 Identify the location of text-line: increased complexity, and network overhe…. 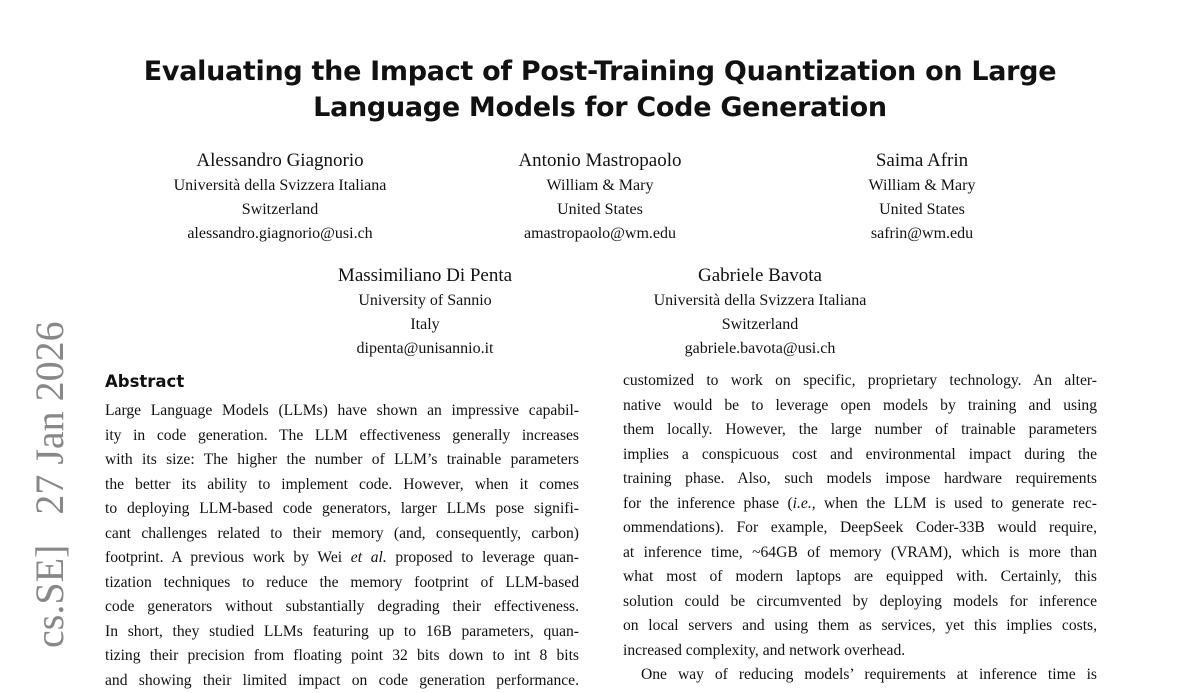
(860, 651).